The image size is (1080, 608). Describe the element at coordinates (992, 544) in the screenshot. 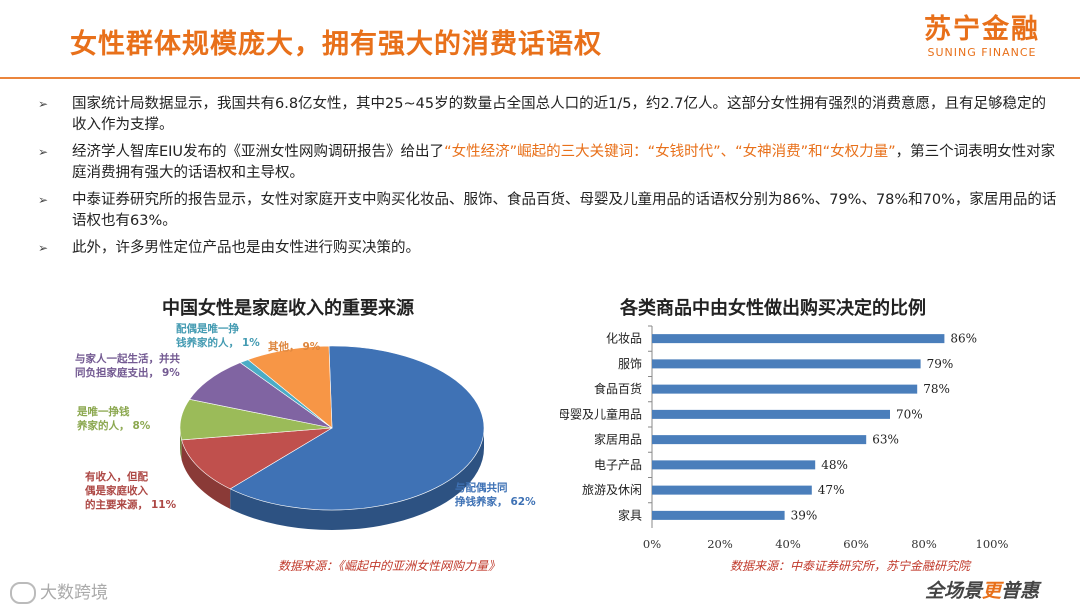

I see `x-tick-label: 100%` at that location.